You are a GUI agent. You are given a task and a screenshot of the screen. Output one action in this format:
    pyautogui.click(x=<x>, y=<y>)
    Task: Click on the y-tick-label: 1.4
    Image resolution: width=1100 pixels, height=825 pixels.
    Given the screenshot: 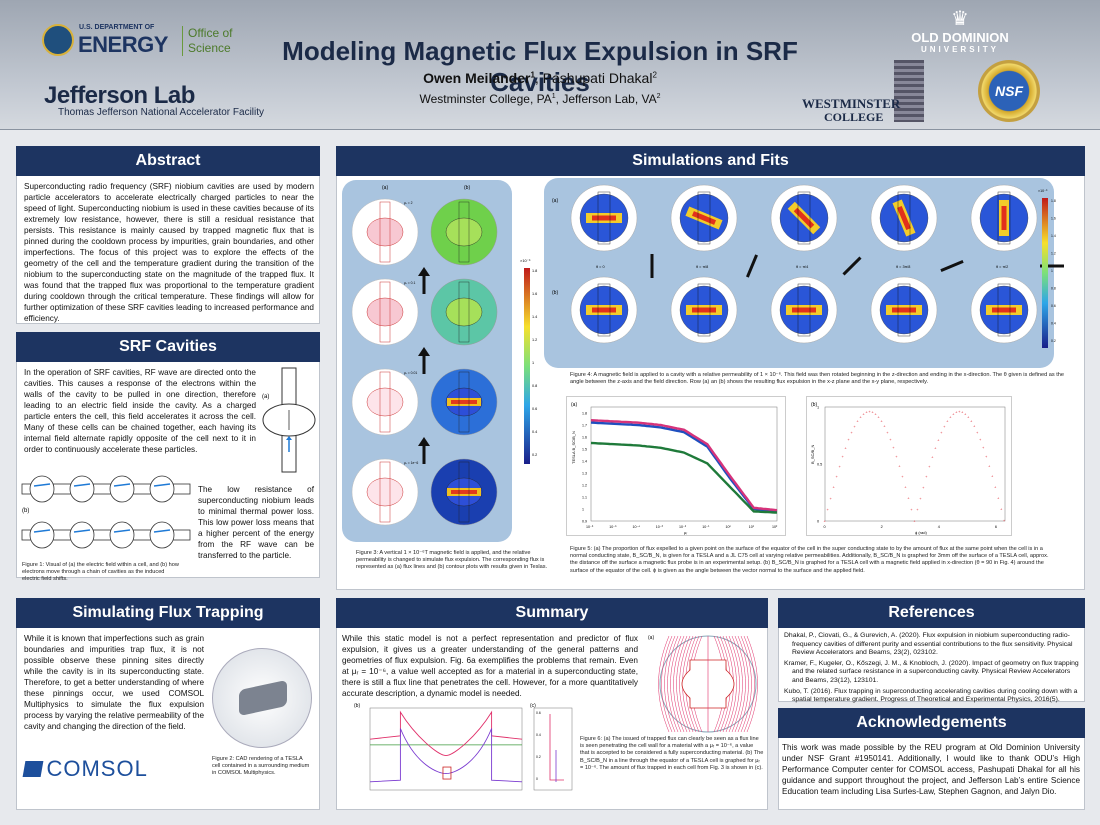 What is the action you would take?
    pyautogui.click(x=584, y=462)
    